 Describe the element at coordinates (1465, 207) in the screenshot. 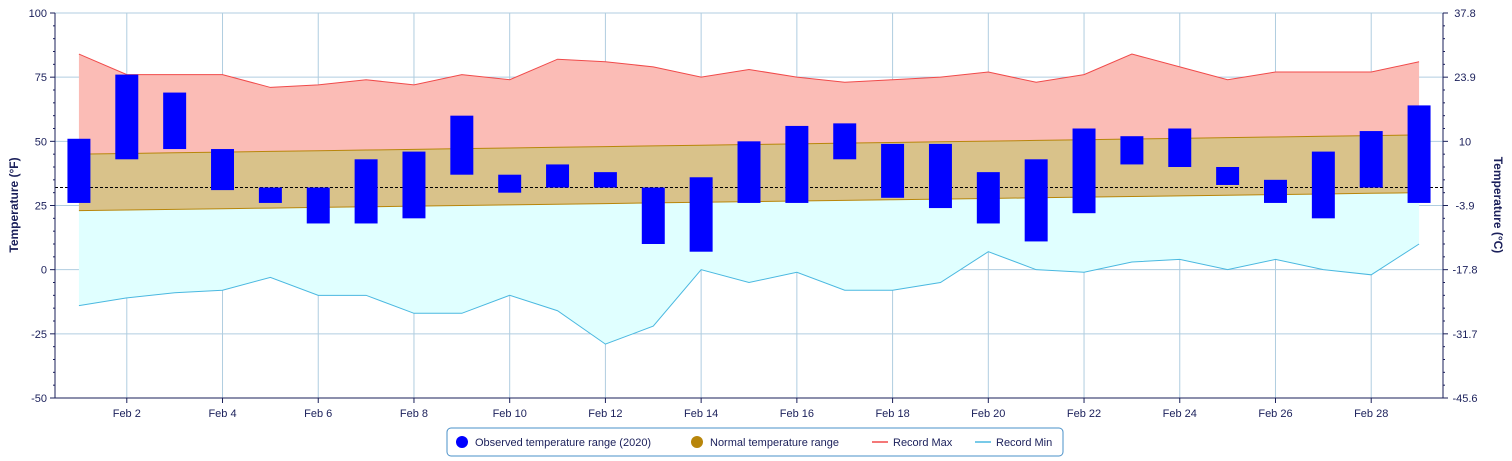

I see `y-tick-label-right: -3.9` at that location.